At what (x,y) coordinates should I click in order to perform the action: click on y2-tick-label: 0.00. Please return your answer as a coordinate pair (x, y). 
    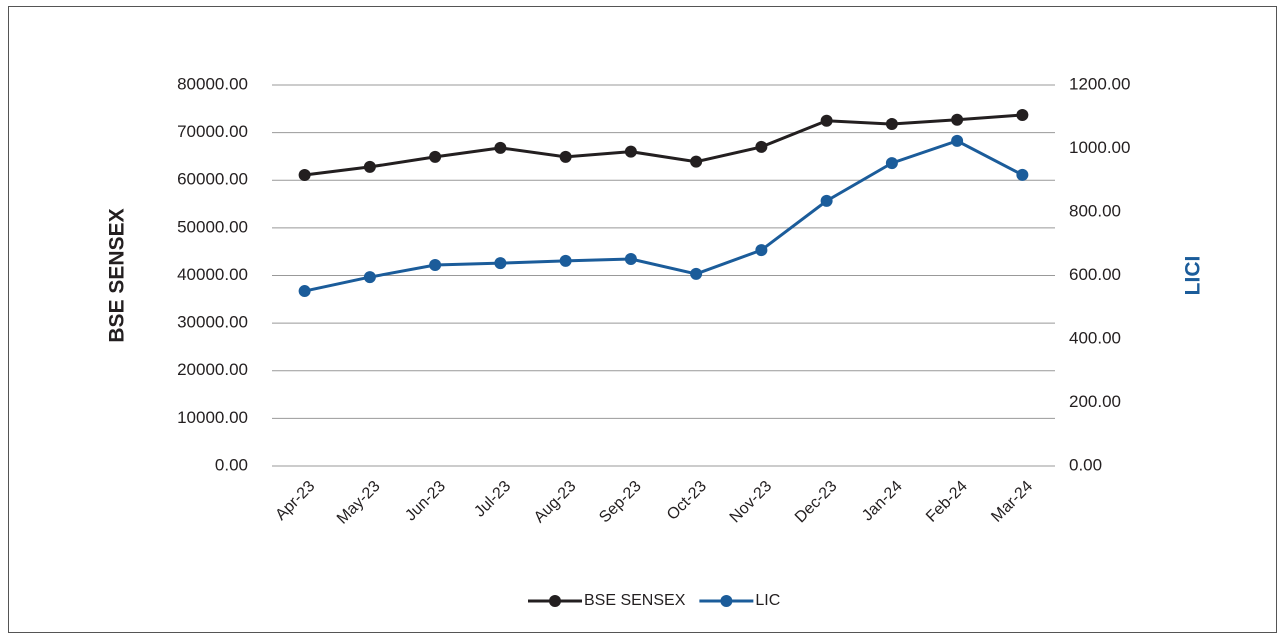
    Looking at the image, I should click on (1085, 464).